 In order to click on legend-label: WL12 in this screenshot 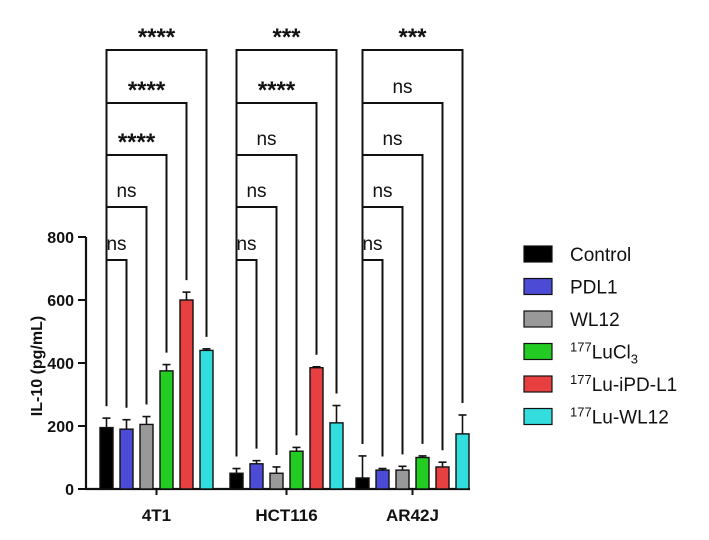, I will do `click(595, 320)`.